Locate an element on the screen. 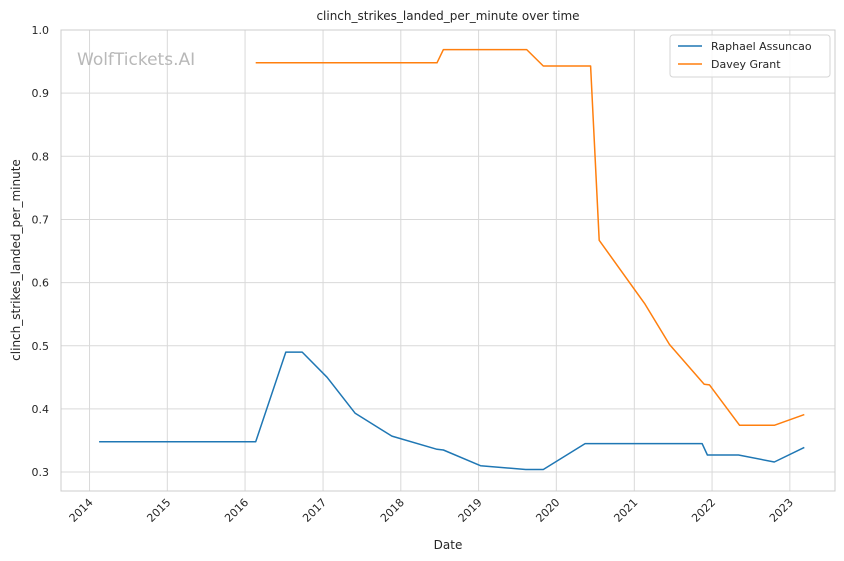 This screenshot has width=844, height=561. y-tick-label: 1.0 is located at coordinates (41, 30).